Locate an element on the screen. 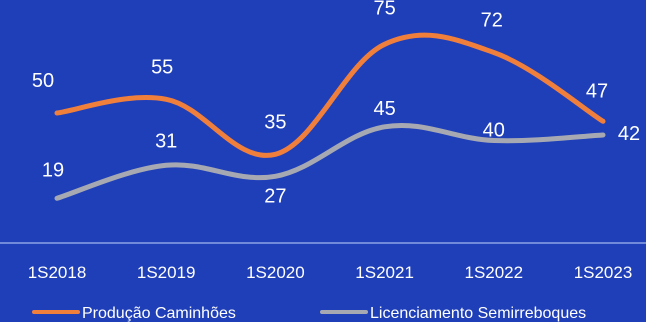 This screenshot has height=322, width=646. x-tick-label-4: 1S2022 is located at coordinates (493, 272).